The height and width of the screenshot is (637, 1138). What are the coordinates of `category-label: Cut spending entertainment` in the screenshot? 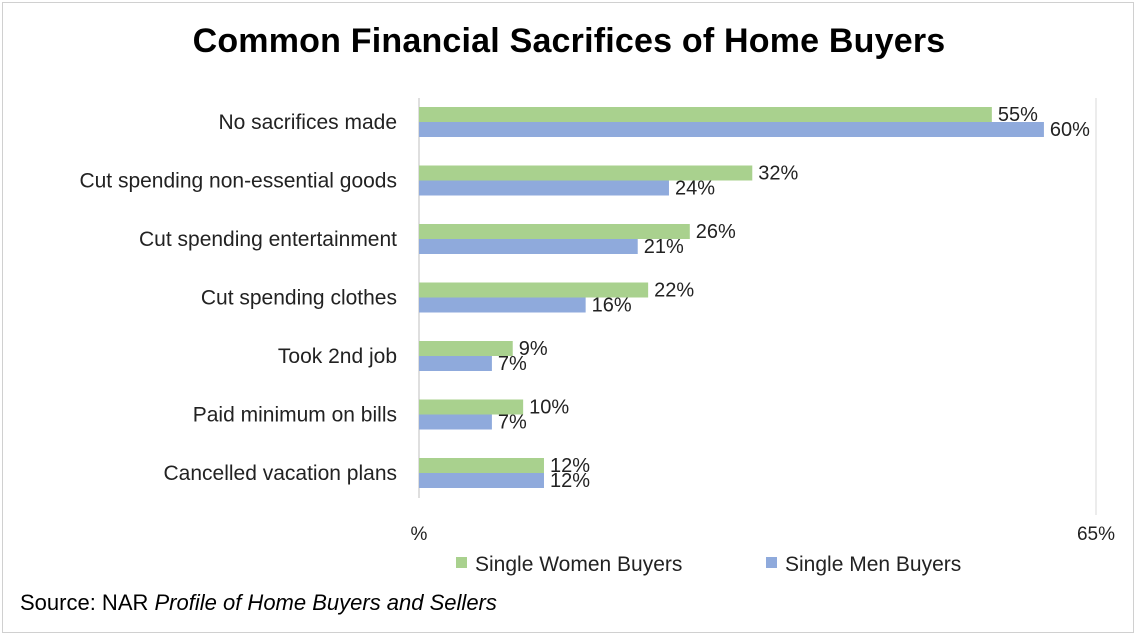 It's located at (268, 239).